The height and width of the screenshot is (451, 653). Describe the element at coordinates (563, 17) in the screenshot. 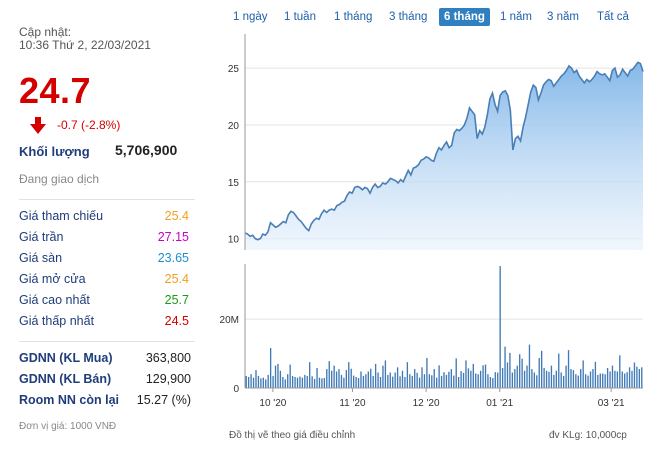

I see `tab-3-years: 3 năm` at that location.